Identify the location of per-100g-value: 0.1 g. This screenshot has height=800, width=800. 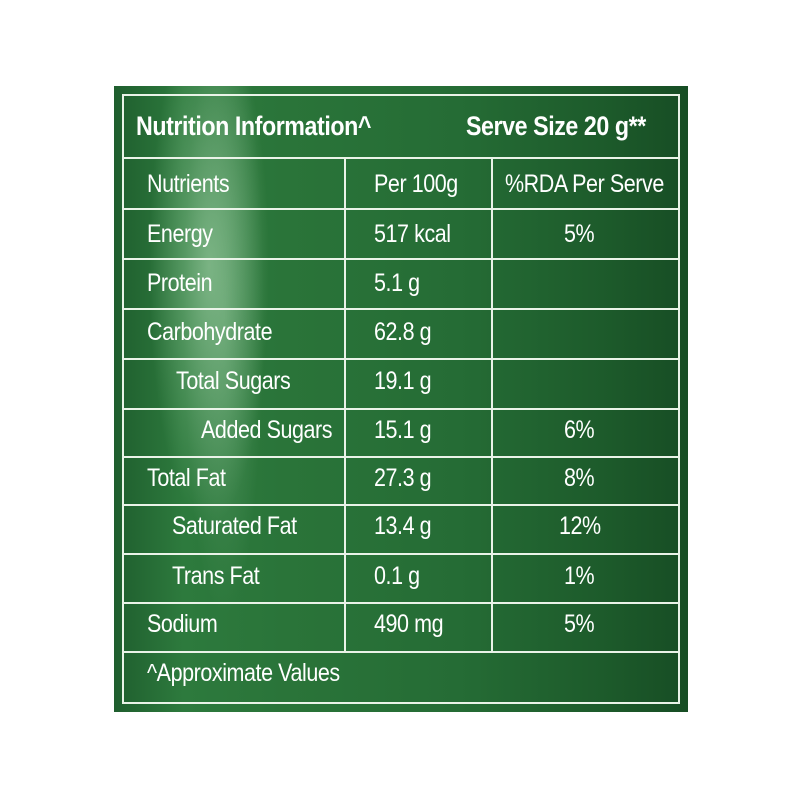
(397, 576).